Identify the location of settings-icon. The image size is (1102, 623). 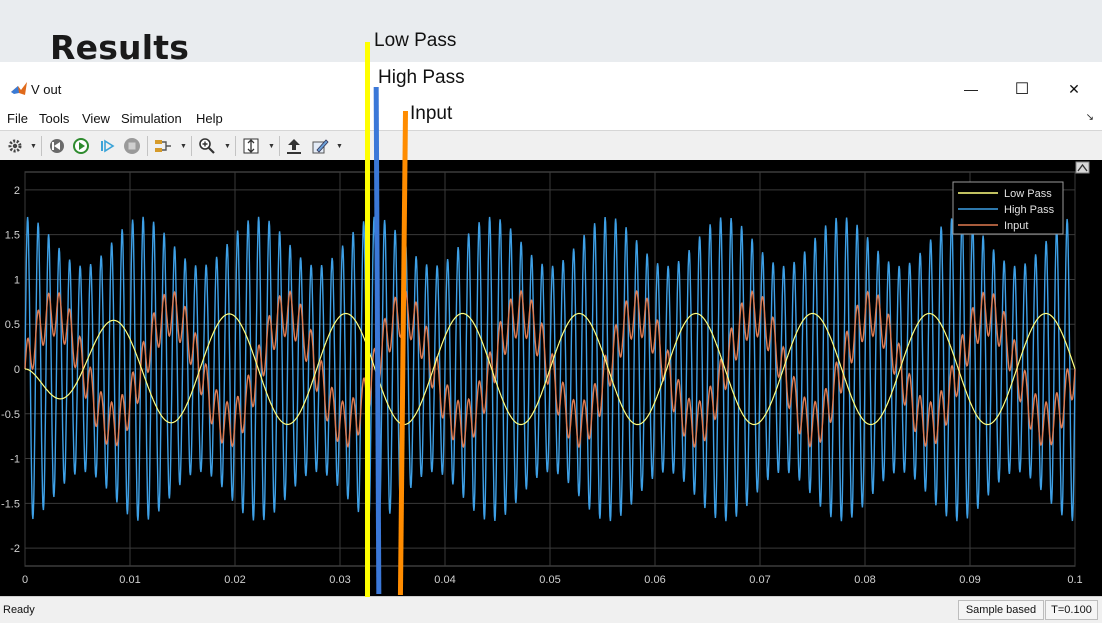
(15, 146).